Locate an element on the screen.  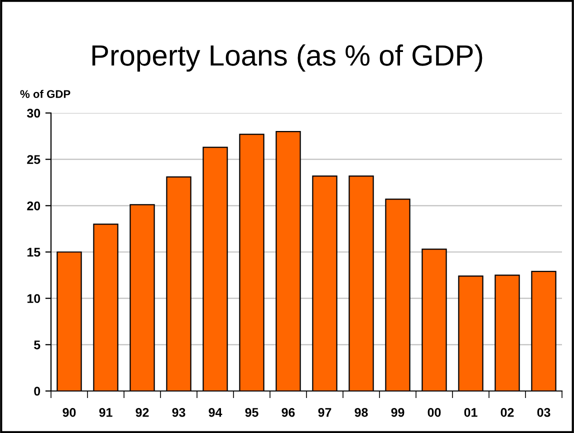
x-tick-label: 98 is located at coordinates (361, 412).